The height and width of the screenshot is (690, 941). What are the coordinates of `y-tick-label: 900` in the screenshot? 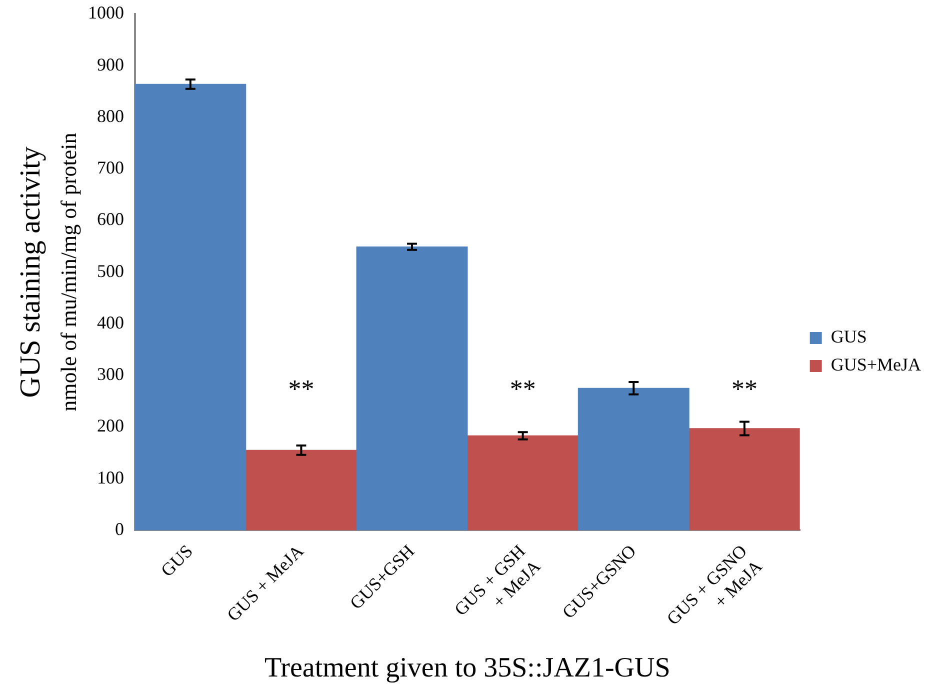 It's located at (110, 64).